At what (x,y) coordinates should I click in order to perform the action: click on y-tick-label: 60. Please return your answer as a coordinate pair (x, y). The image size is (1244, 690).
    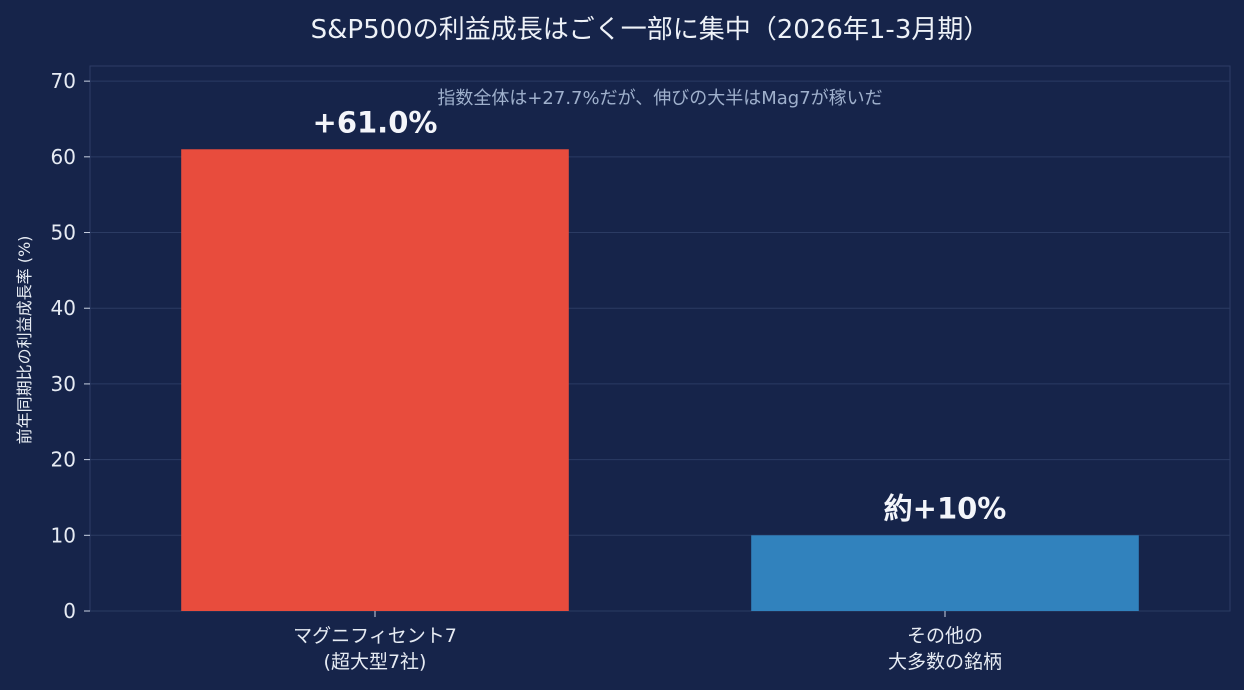
    Looking at the image, I should click on (63, 157).